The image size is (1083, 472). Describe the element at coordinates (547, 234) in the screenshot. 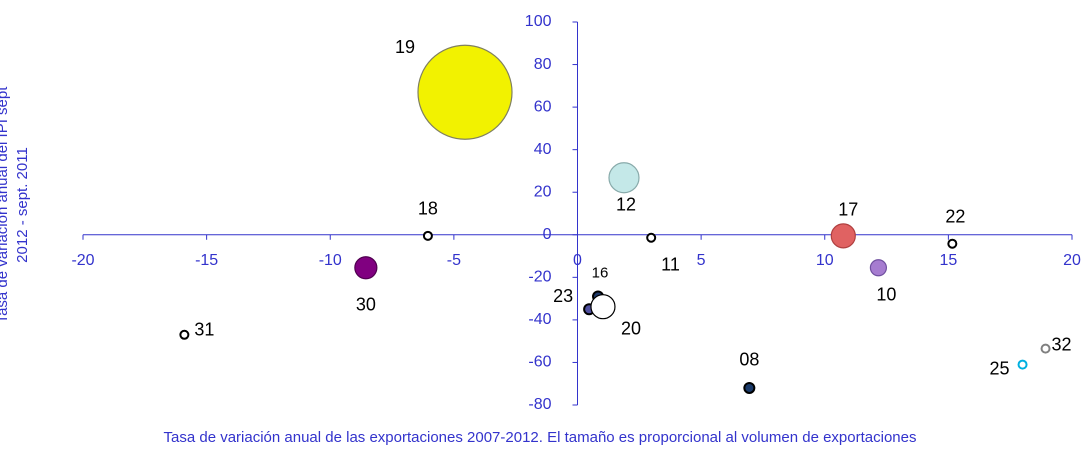

I see `y-tick-label: 0` at that location.